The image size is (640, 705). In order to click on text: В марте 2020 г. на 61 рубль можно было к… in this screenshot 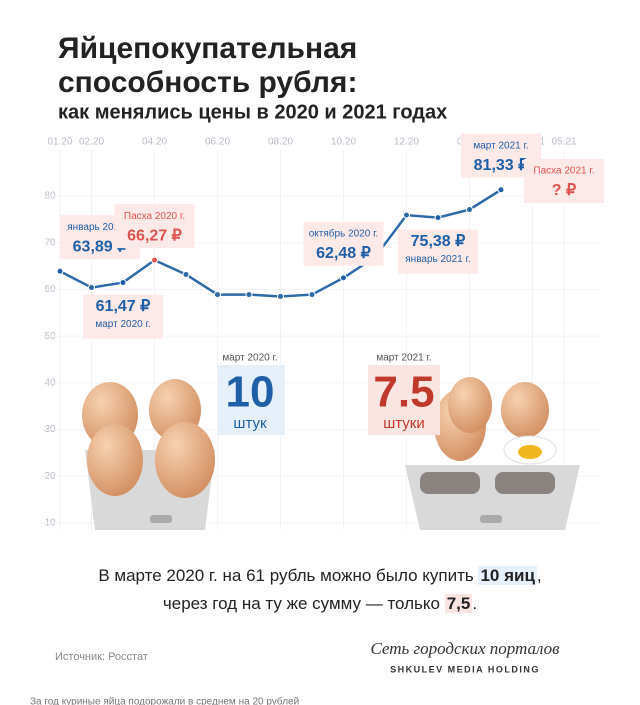, I will do `click(288, 575)`.